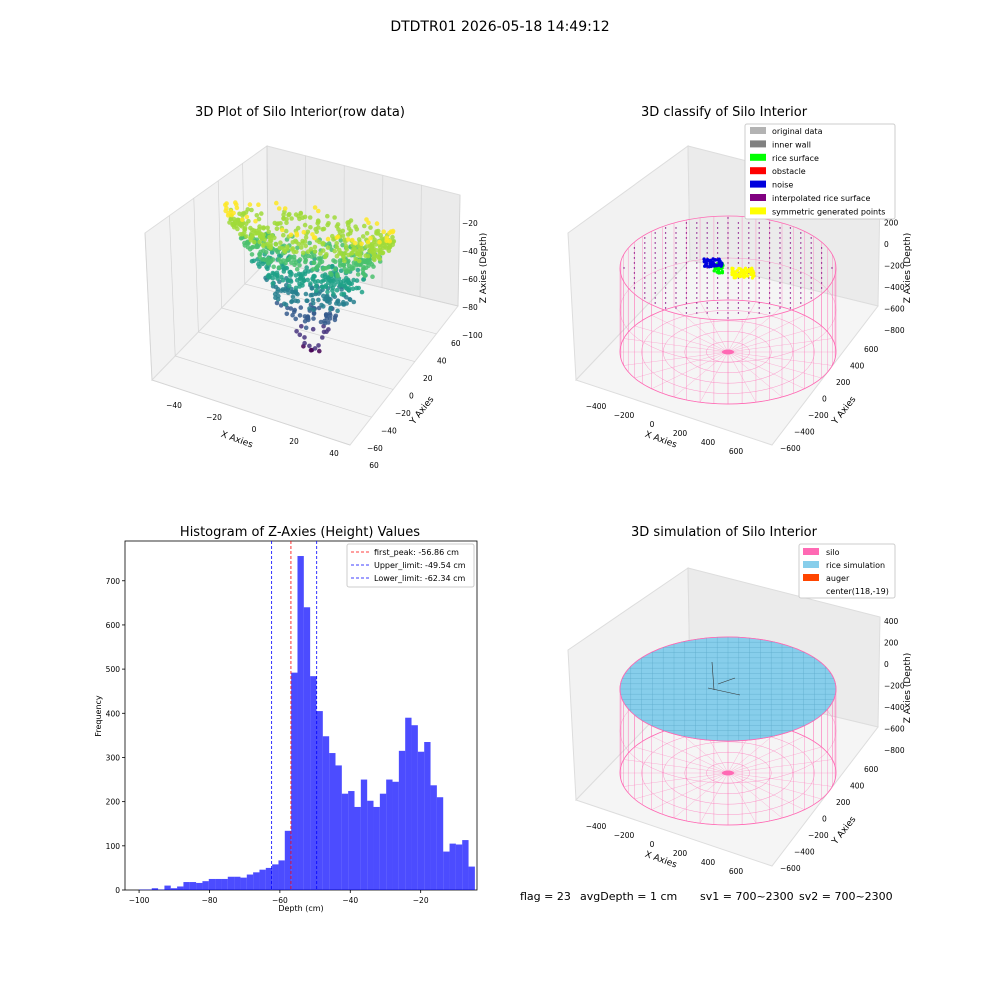  Describe the element at coordinates (728, 731) in the screenshot. I see `simulation-silo-wireframe` at that location.